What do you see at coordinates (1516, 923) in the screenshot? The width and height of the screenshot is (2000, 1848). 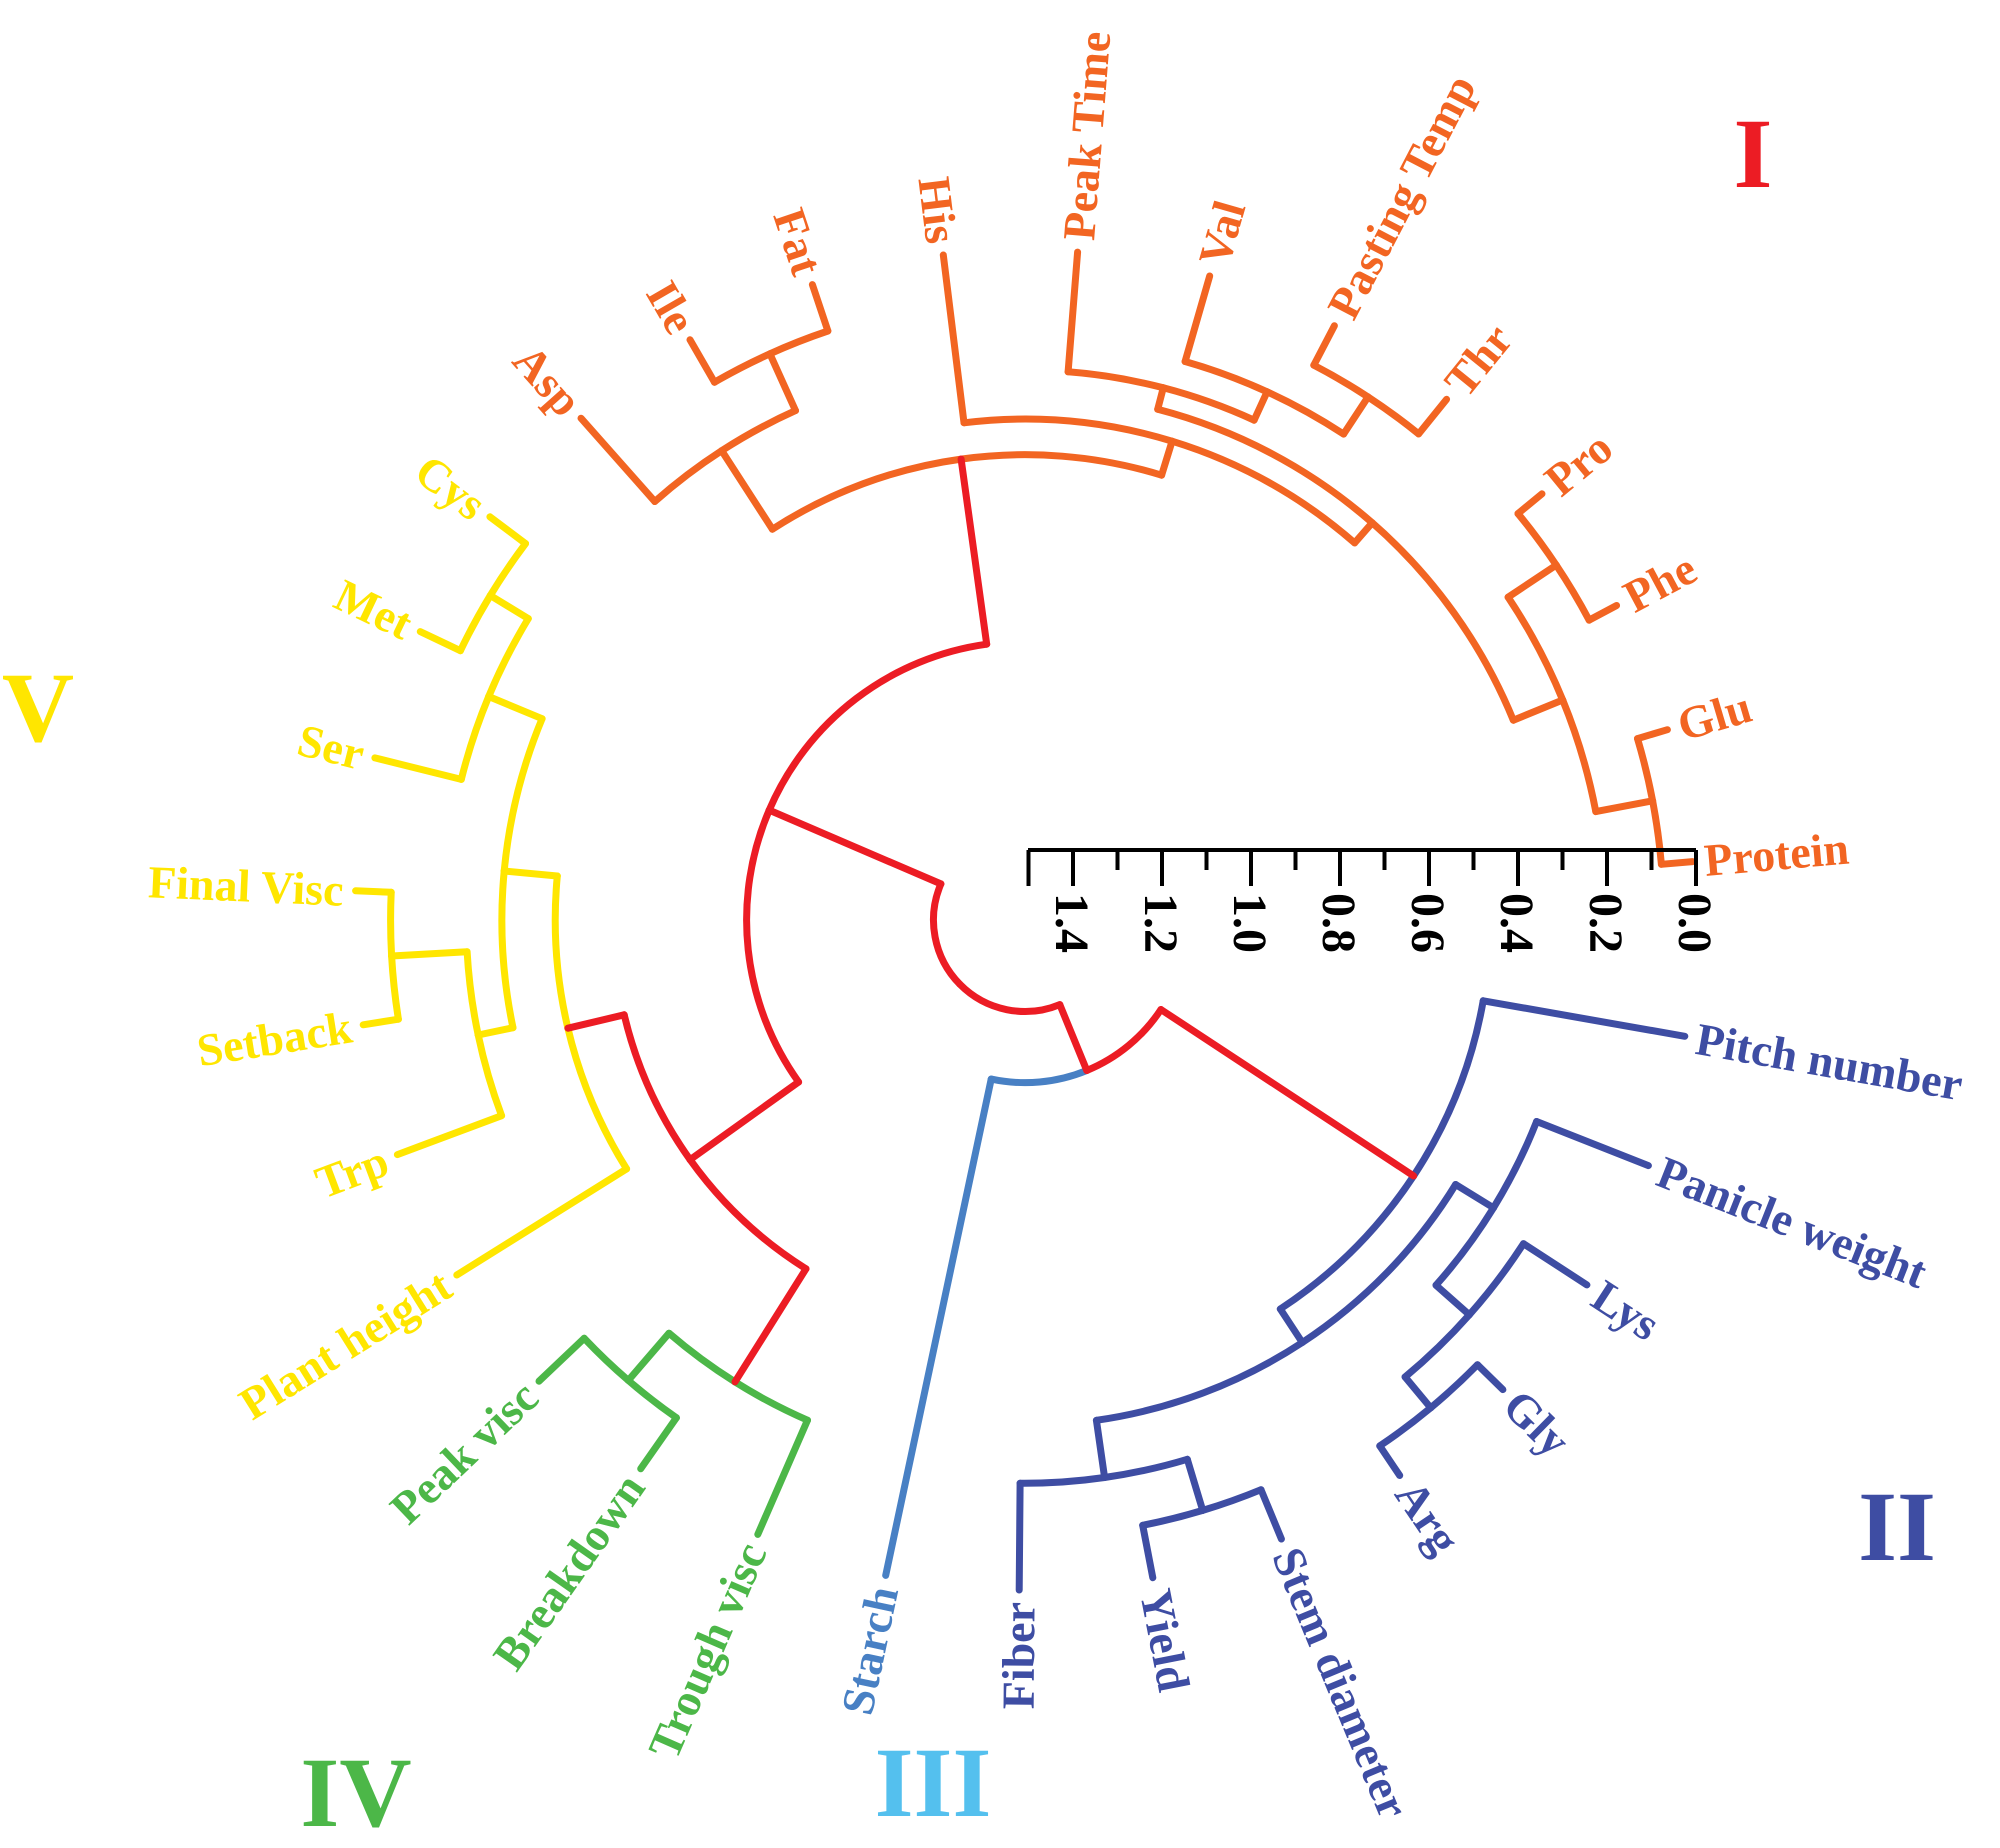 I see `ruler-tick-label-0.4: 0.4` at bounding box center [1516, 923].